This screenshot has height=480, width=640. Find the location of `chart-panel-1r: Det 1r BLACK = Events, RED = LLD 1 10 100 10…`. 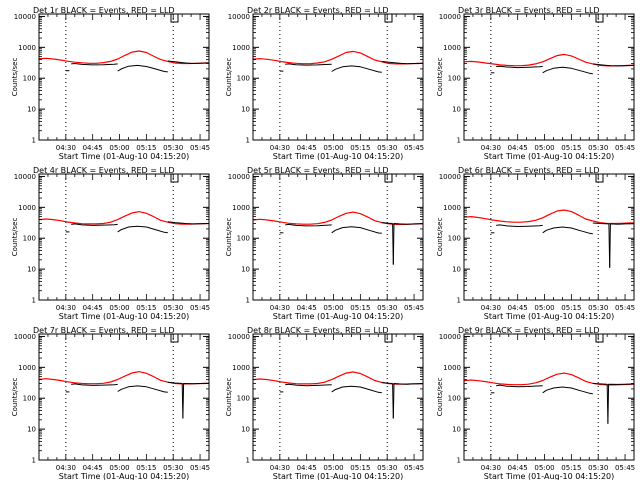

chart-panel-1r: Det 1r BLACK = Events, RED = LLD 1 10 100 10… is located at coordinates (110, 83).